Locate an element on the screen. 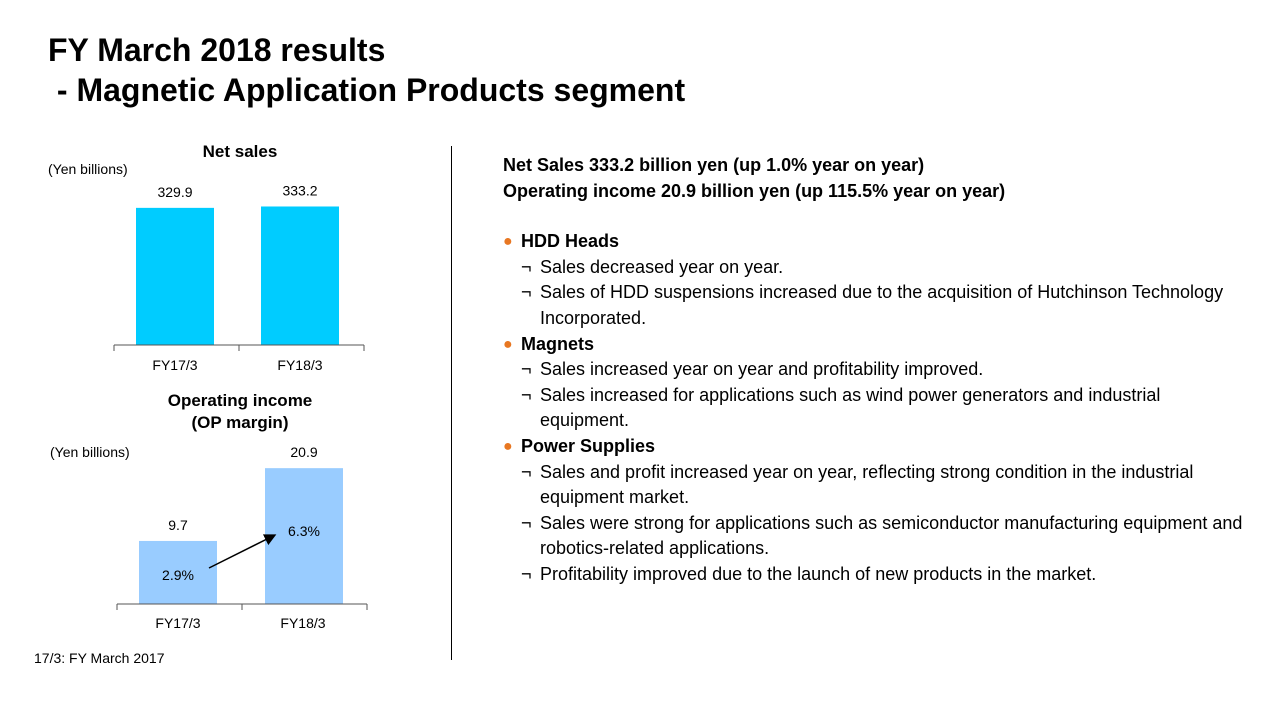  net-sales-bars: 329.9 333.2 is located at coordinates (237, 263).